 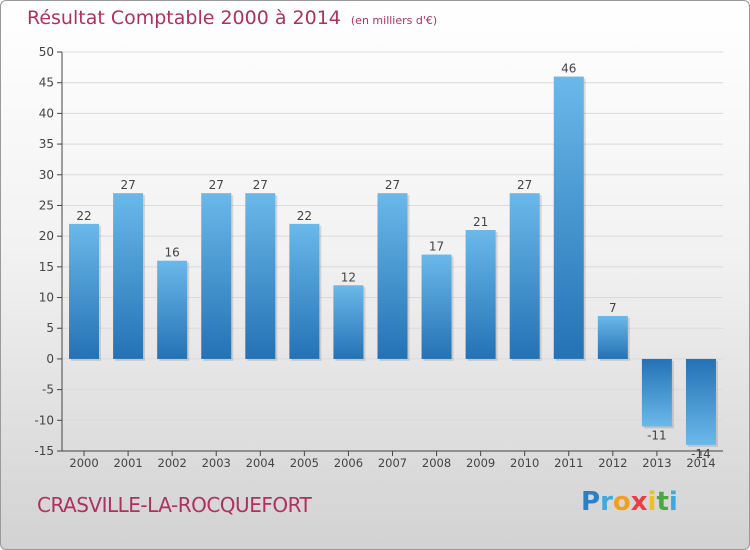 I want to click on bar-value-label: 16, so click(x=172, y=253).